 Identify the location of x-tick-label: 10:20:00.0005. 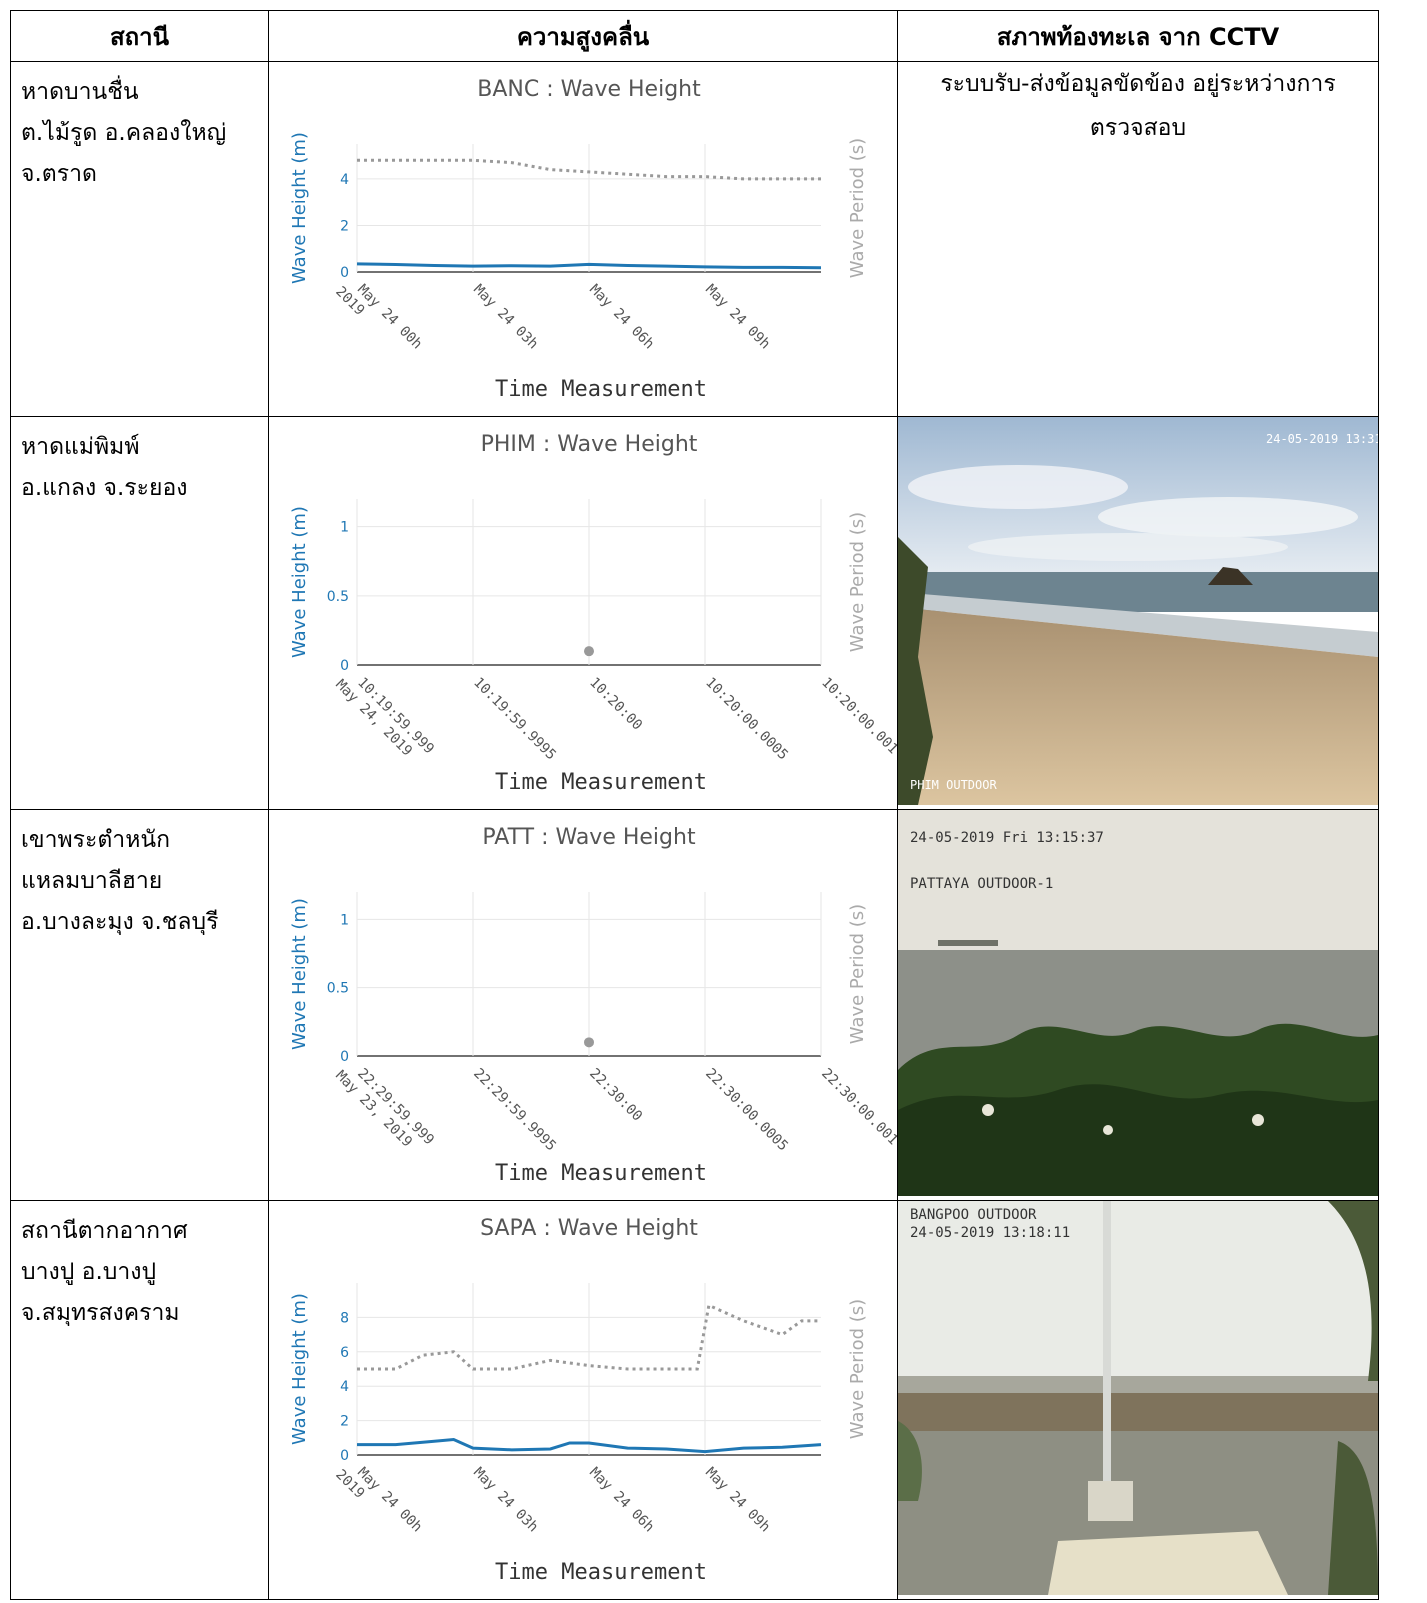
(746, 719).